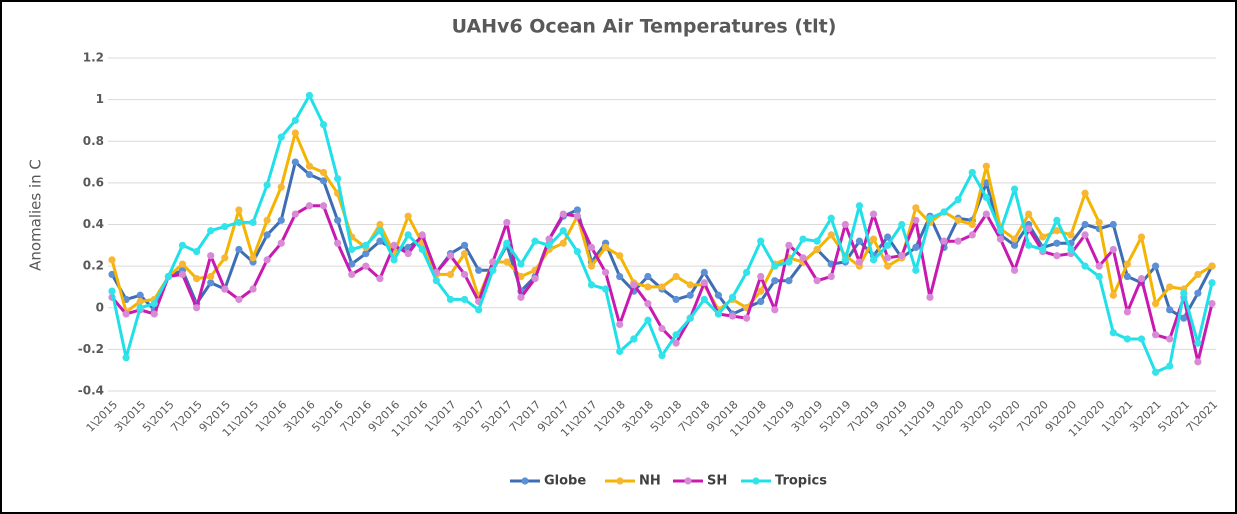  What do you see at coordinates (700, 481) in the screenshot?
I see `legend-item: SH` at bounding box center [700, 481].